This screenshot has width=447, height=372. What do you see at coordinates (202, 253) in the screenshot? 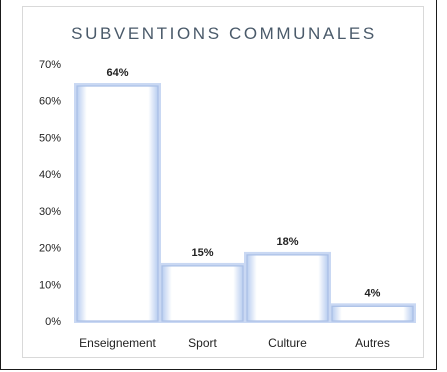
I see `data-label: 15%` at bounding box center [202, 253].